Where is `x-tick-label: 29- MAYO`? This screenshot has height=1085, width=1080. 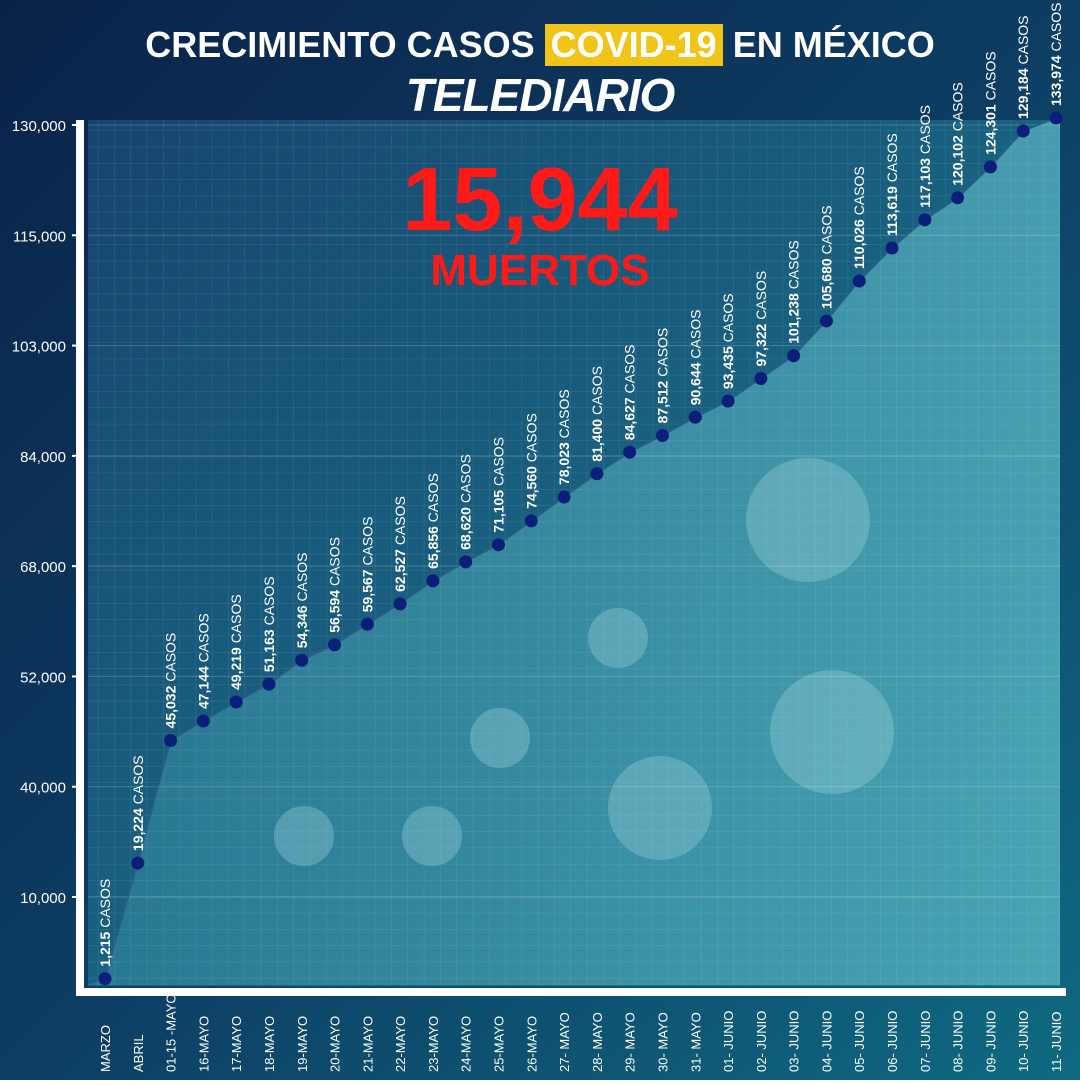 x-tick-label: 29- MAYO is located at coordinates (630, 1042).